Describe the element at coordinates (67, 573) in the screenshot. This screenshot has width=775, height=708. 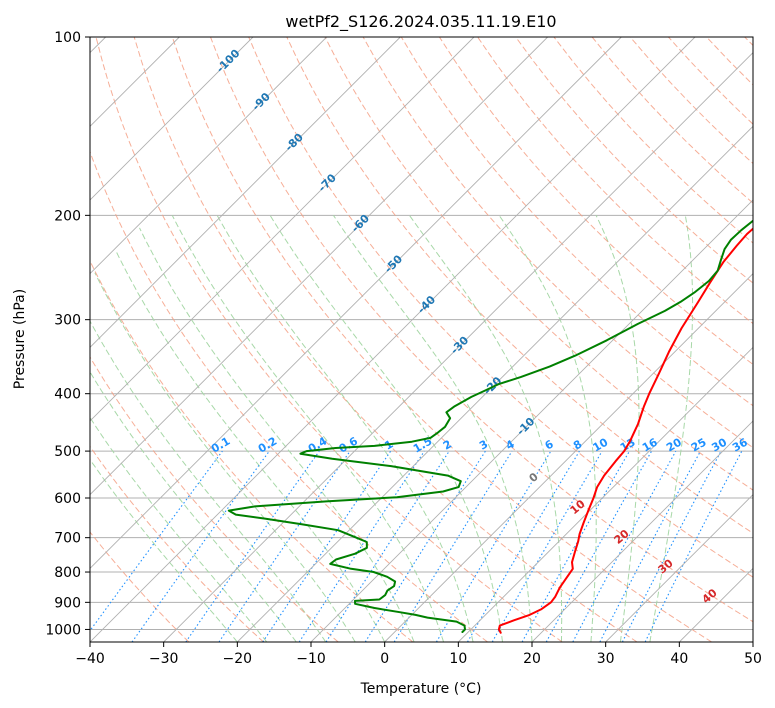
I see `y-tick-label: 800` at that location.